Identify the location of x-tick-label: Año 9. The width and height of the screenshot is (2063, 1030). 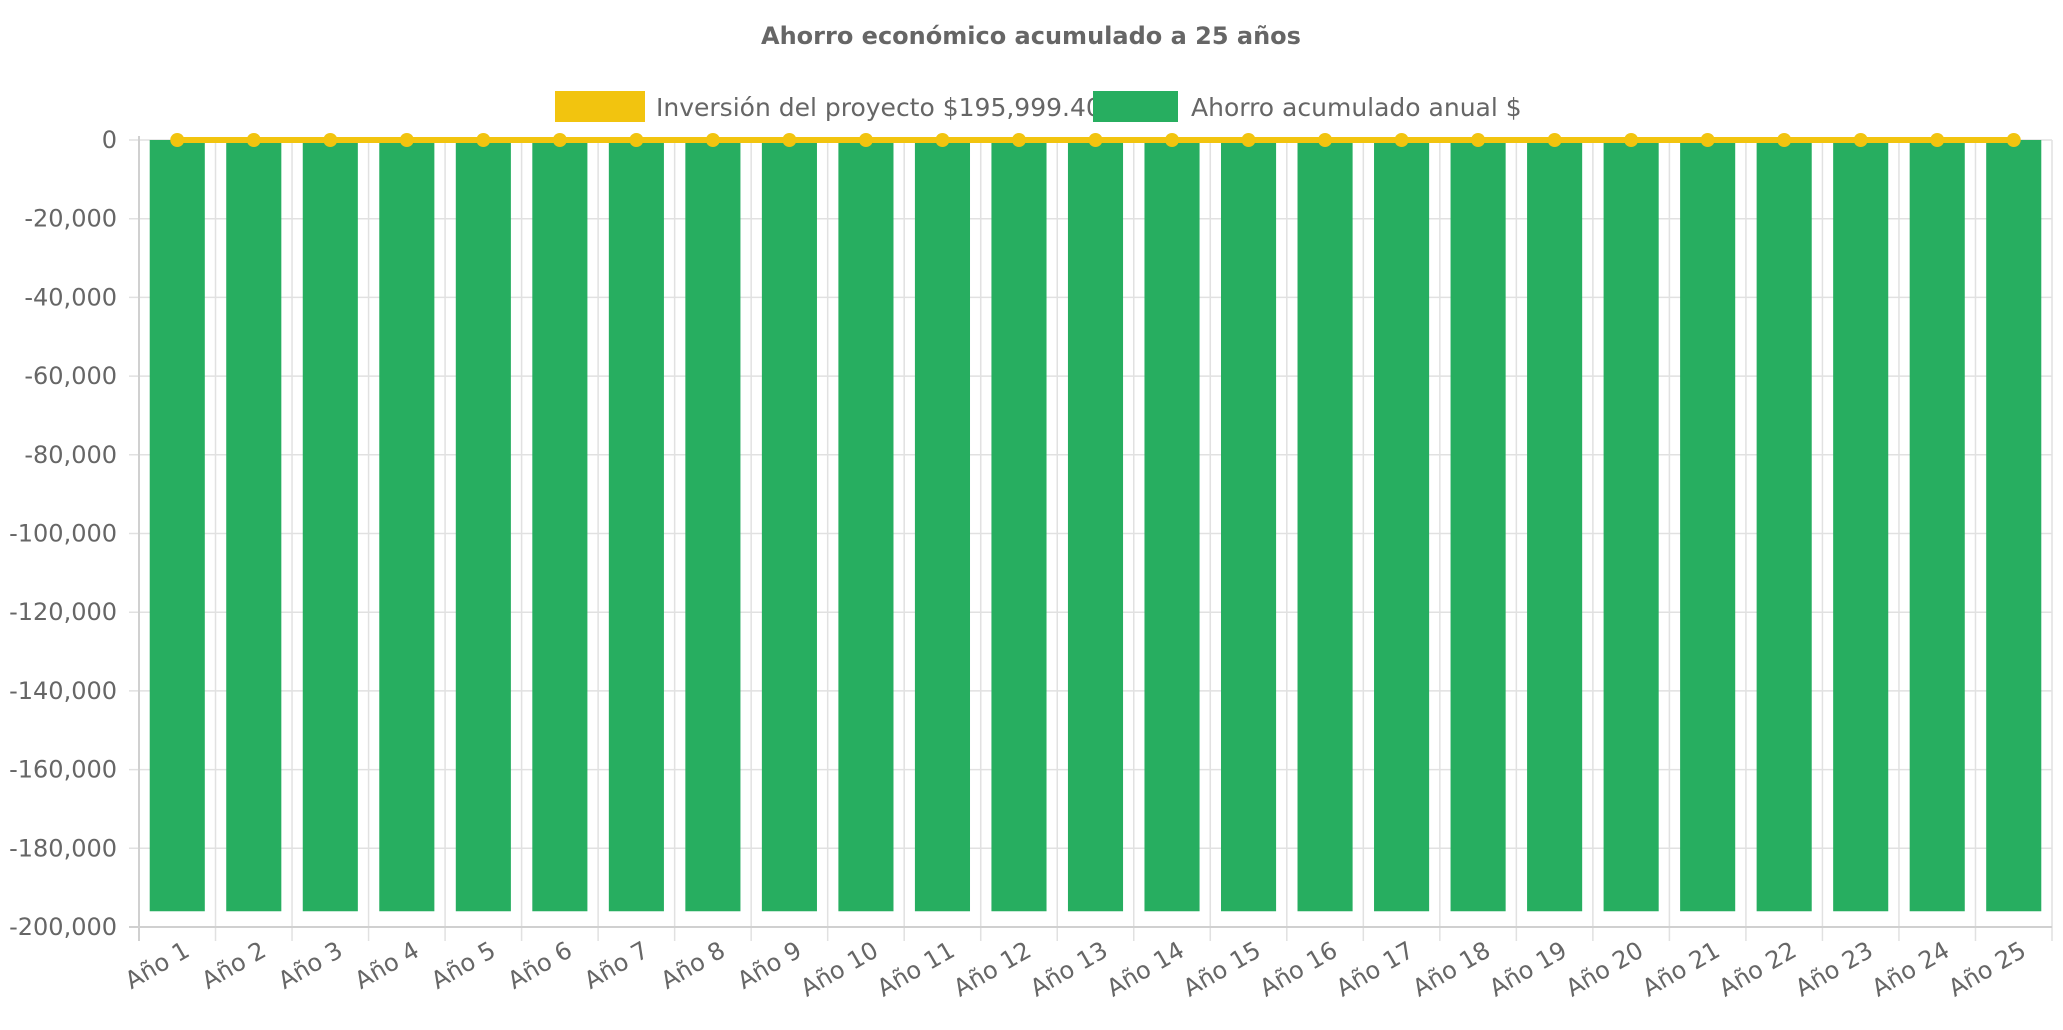
(769, 965).